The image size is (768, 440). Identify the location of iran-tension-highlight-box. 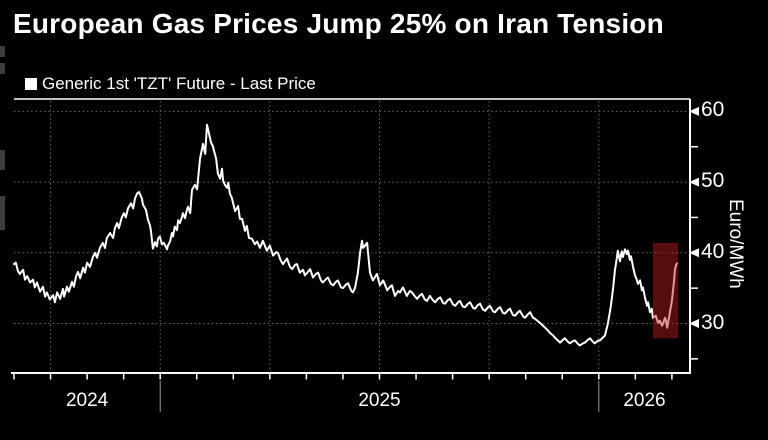
(665, 290).